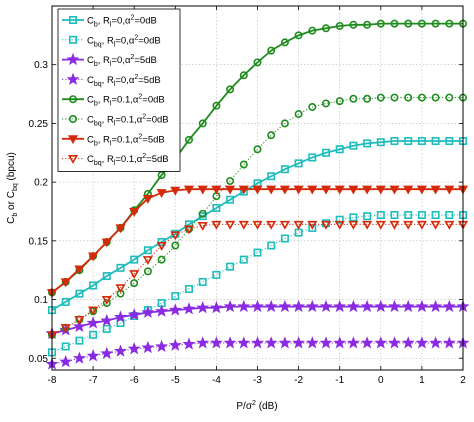  What do you see at coordinates (298, 380) in the screenshot?
I see `x-tick-label: -2` at bounding box center [298, 380].